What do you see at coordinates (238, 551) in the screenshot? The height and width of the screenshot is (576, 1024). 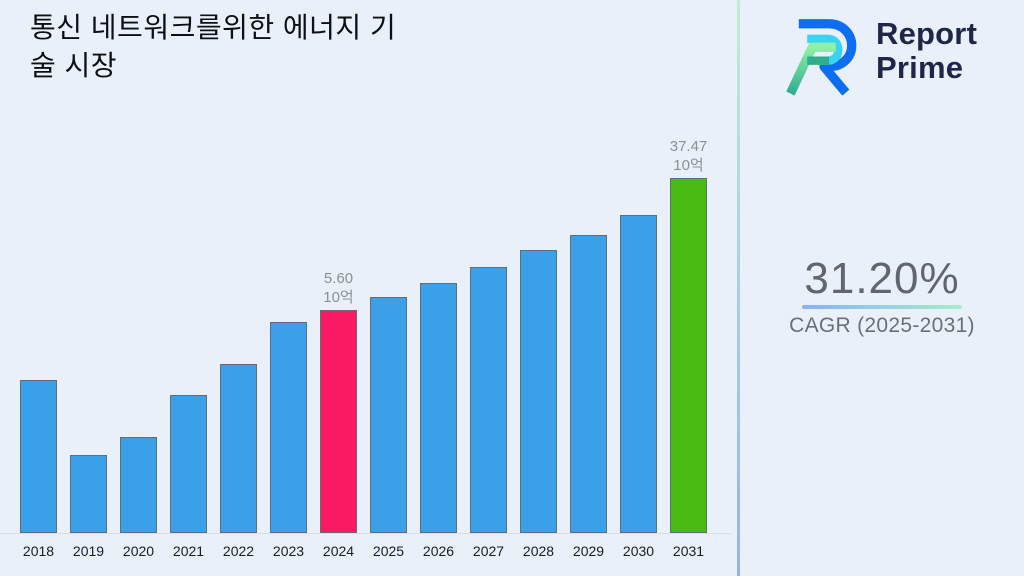 I see `x-tick-2022: 2022` at bounding box center [238, 551].